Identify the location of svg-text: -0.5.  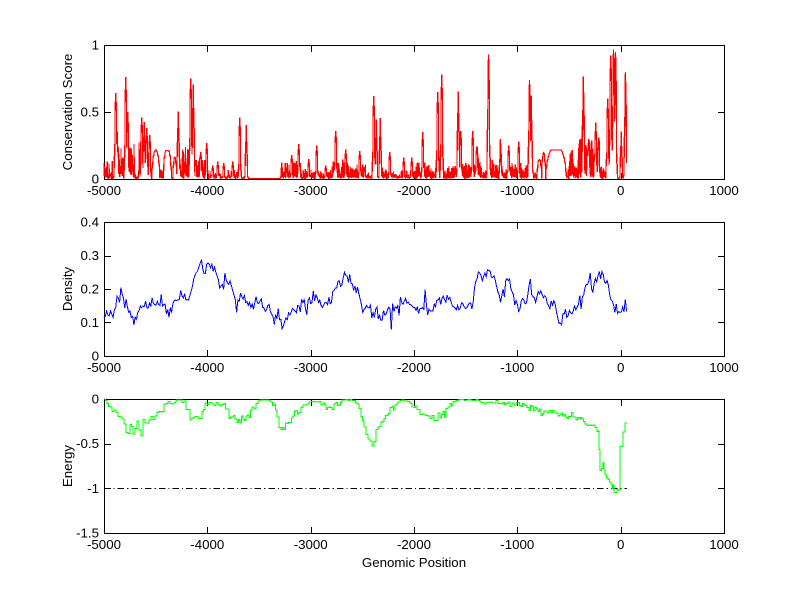
(87, 443).